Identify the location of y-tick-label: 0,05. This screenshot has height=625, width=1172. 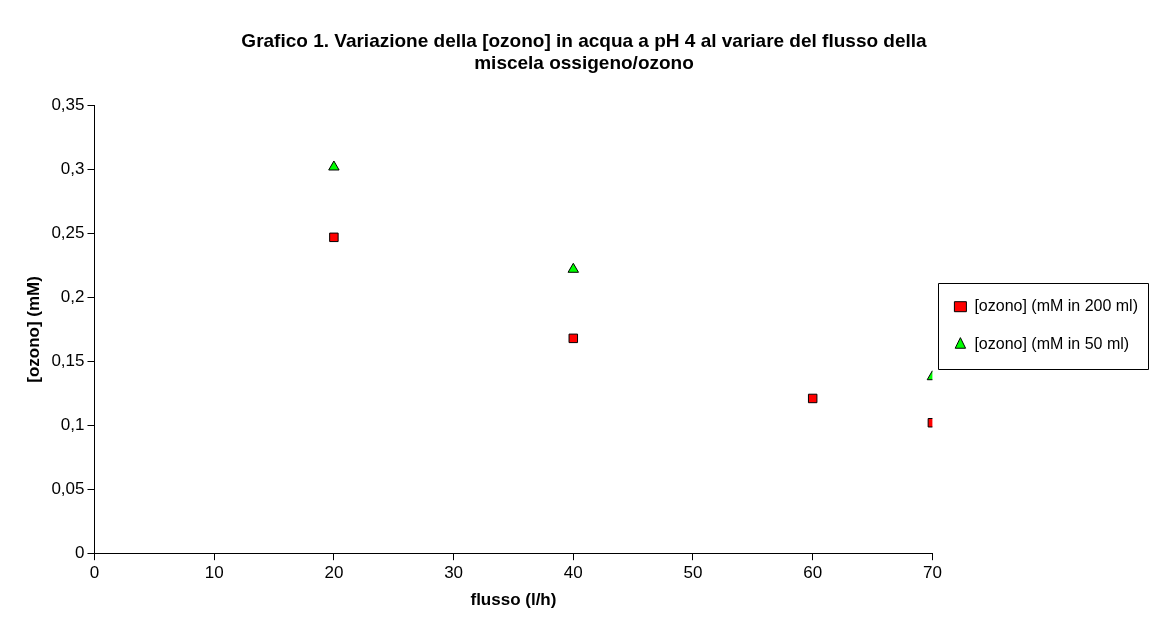
(68, 488).